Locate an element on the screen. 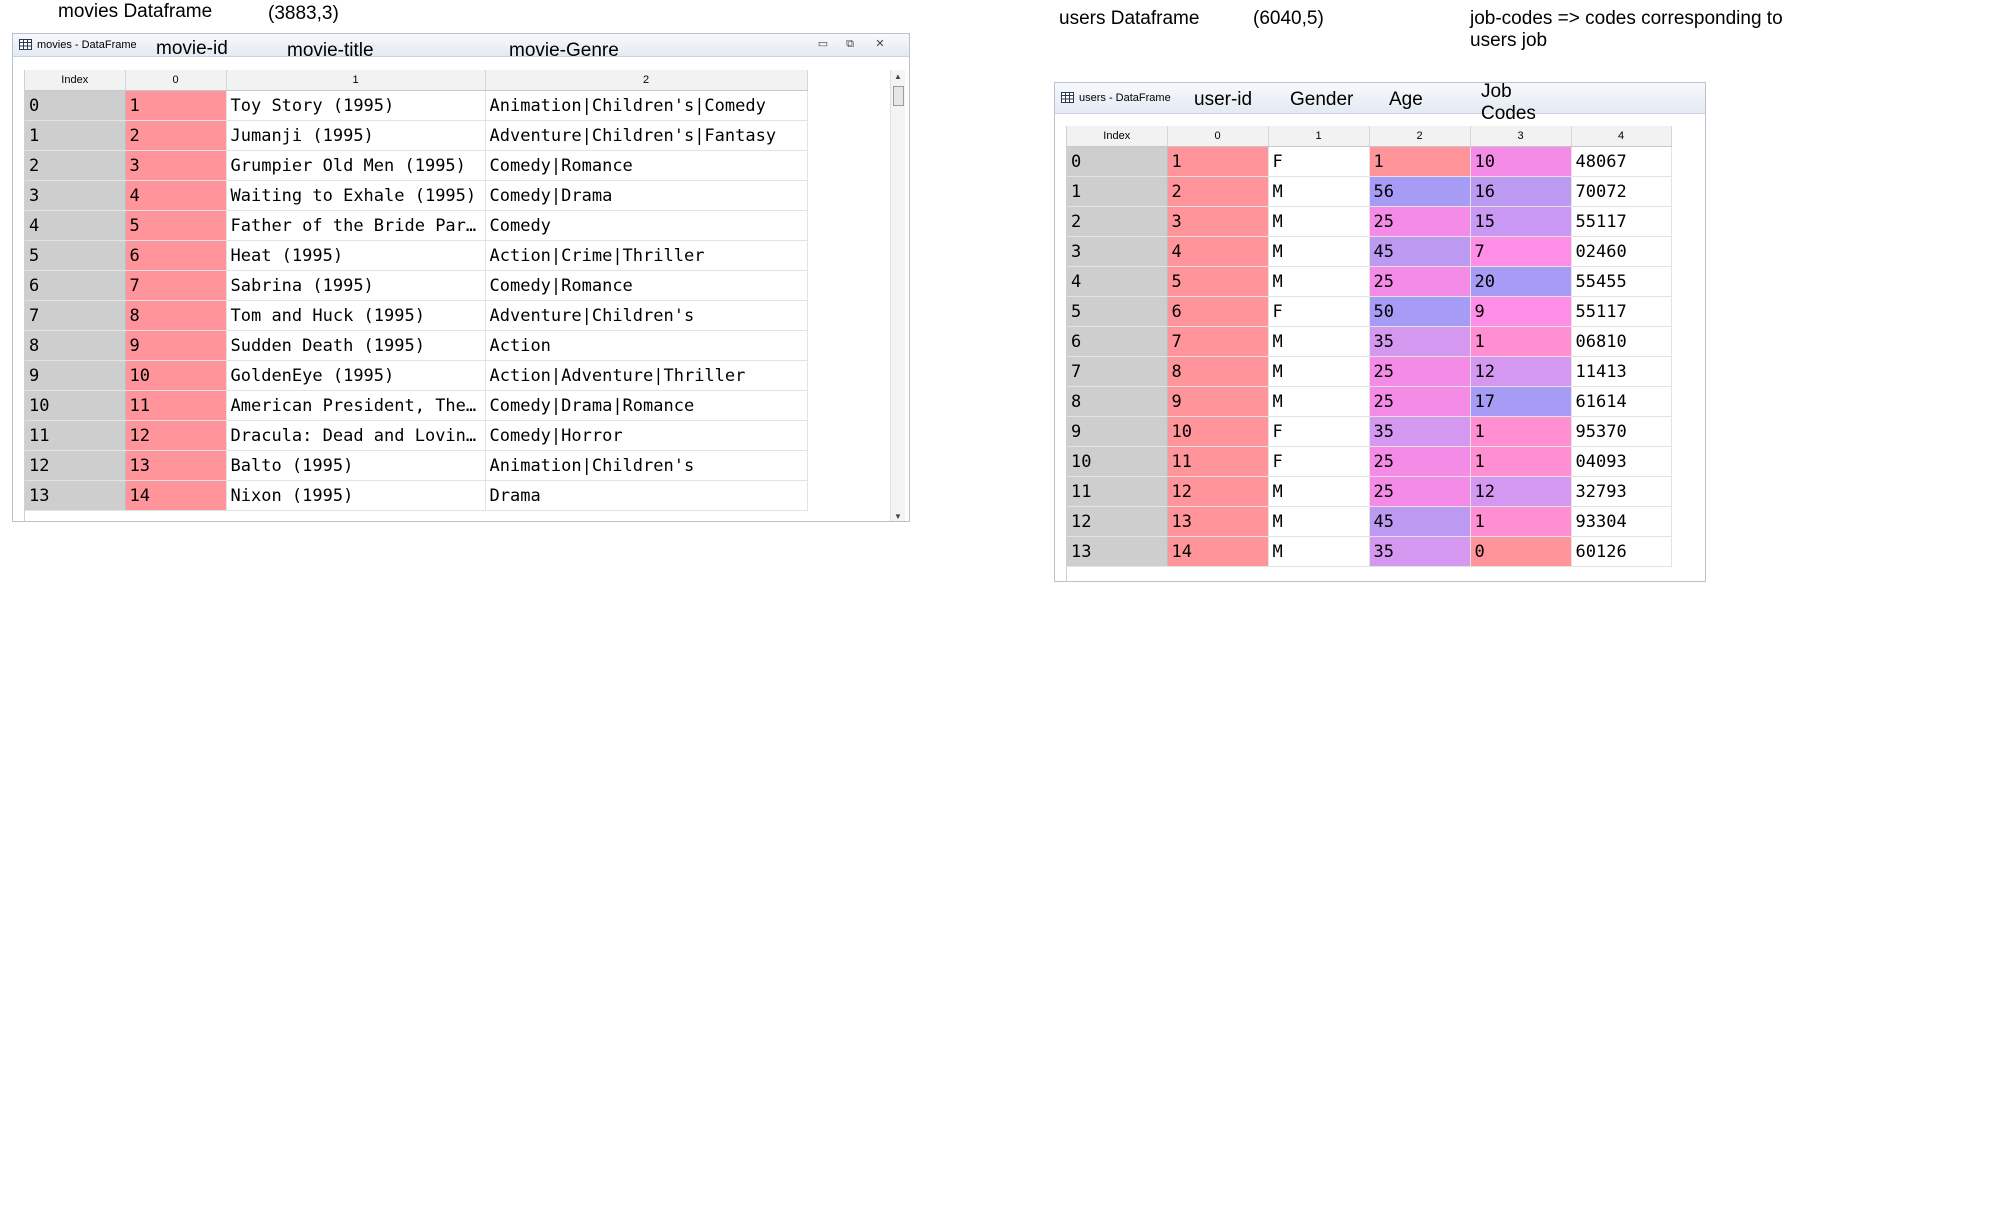 This screenshot has width=1998, height=1210. movie-id-cell: 12 is located at coordinates (176, 435).